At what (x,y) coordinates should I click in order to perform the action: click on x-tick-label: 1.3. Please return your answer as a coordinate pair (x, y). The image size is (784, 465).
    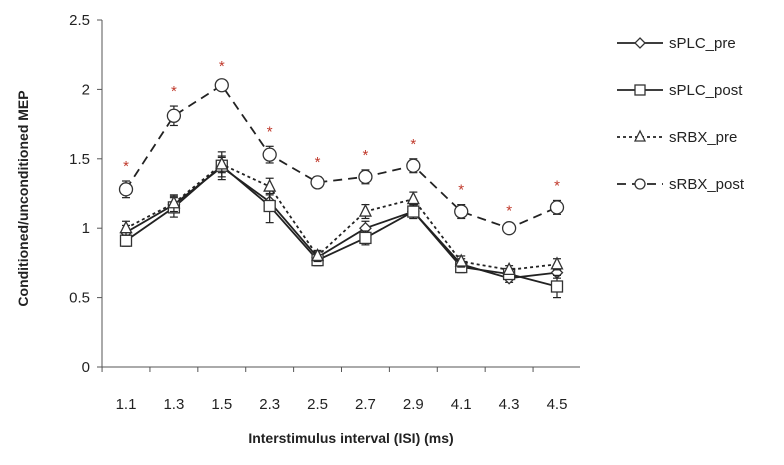
    Looking at the image, I should click on (173, 404).